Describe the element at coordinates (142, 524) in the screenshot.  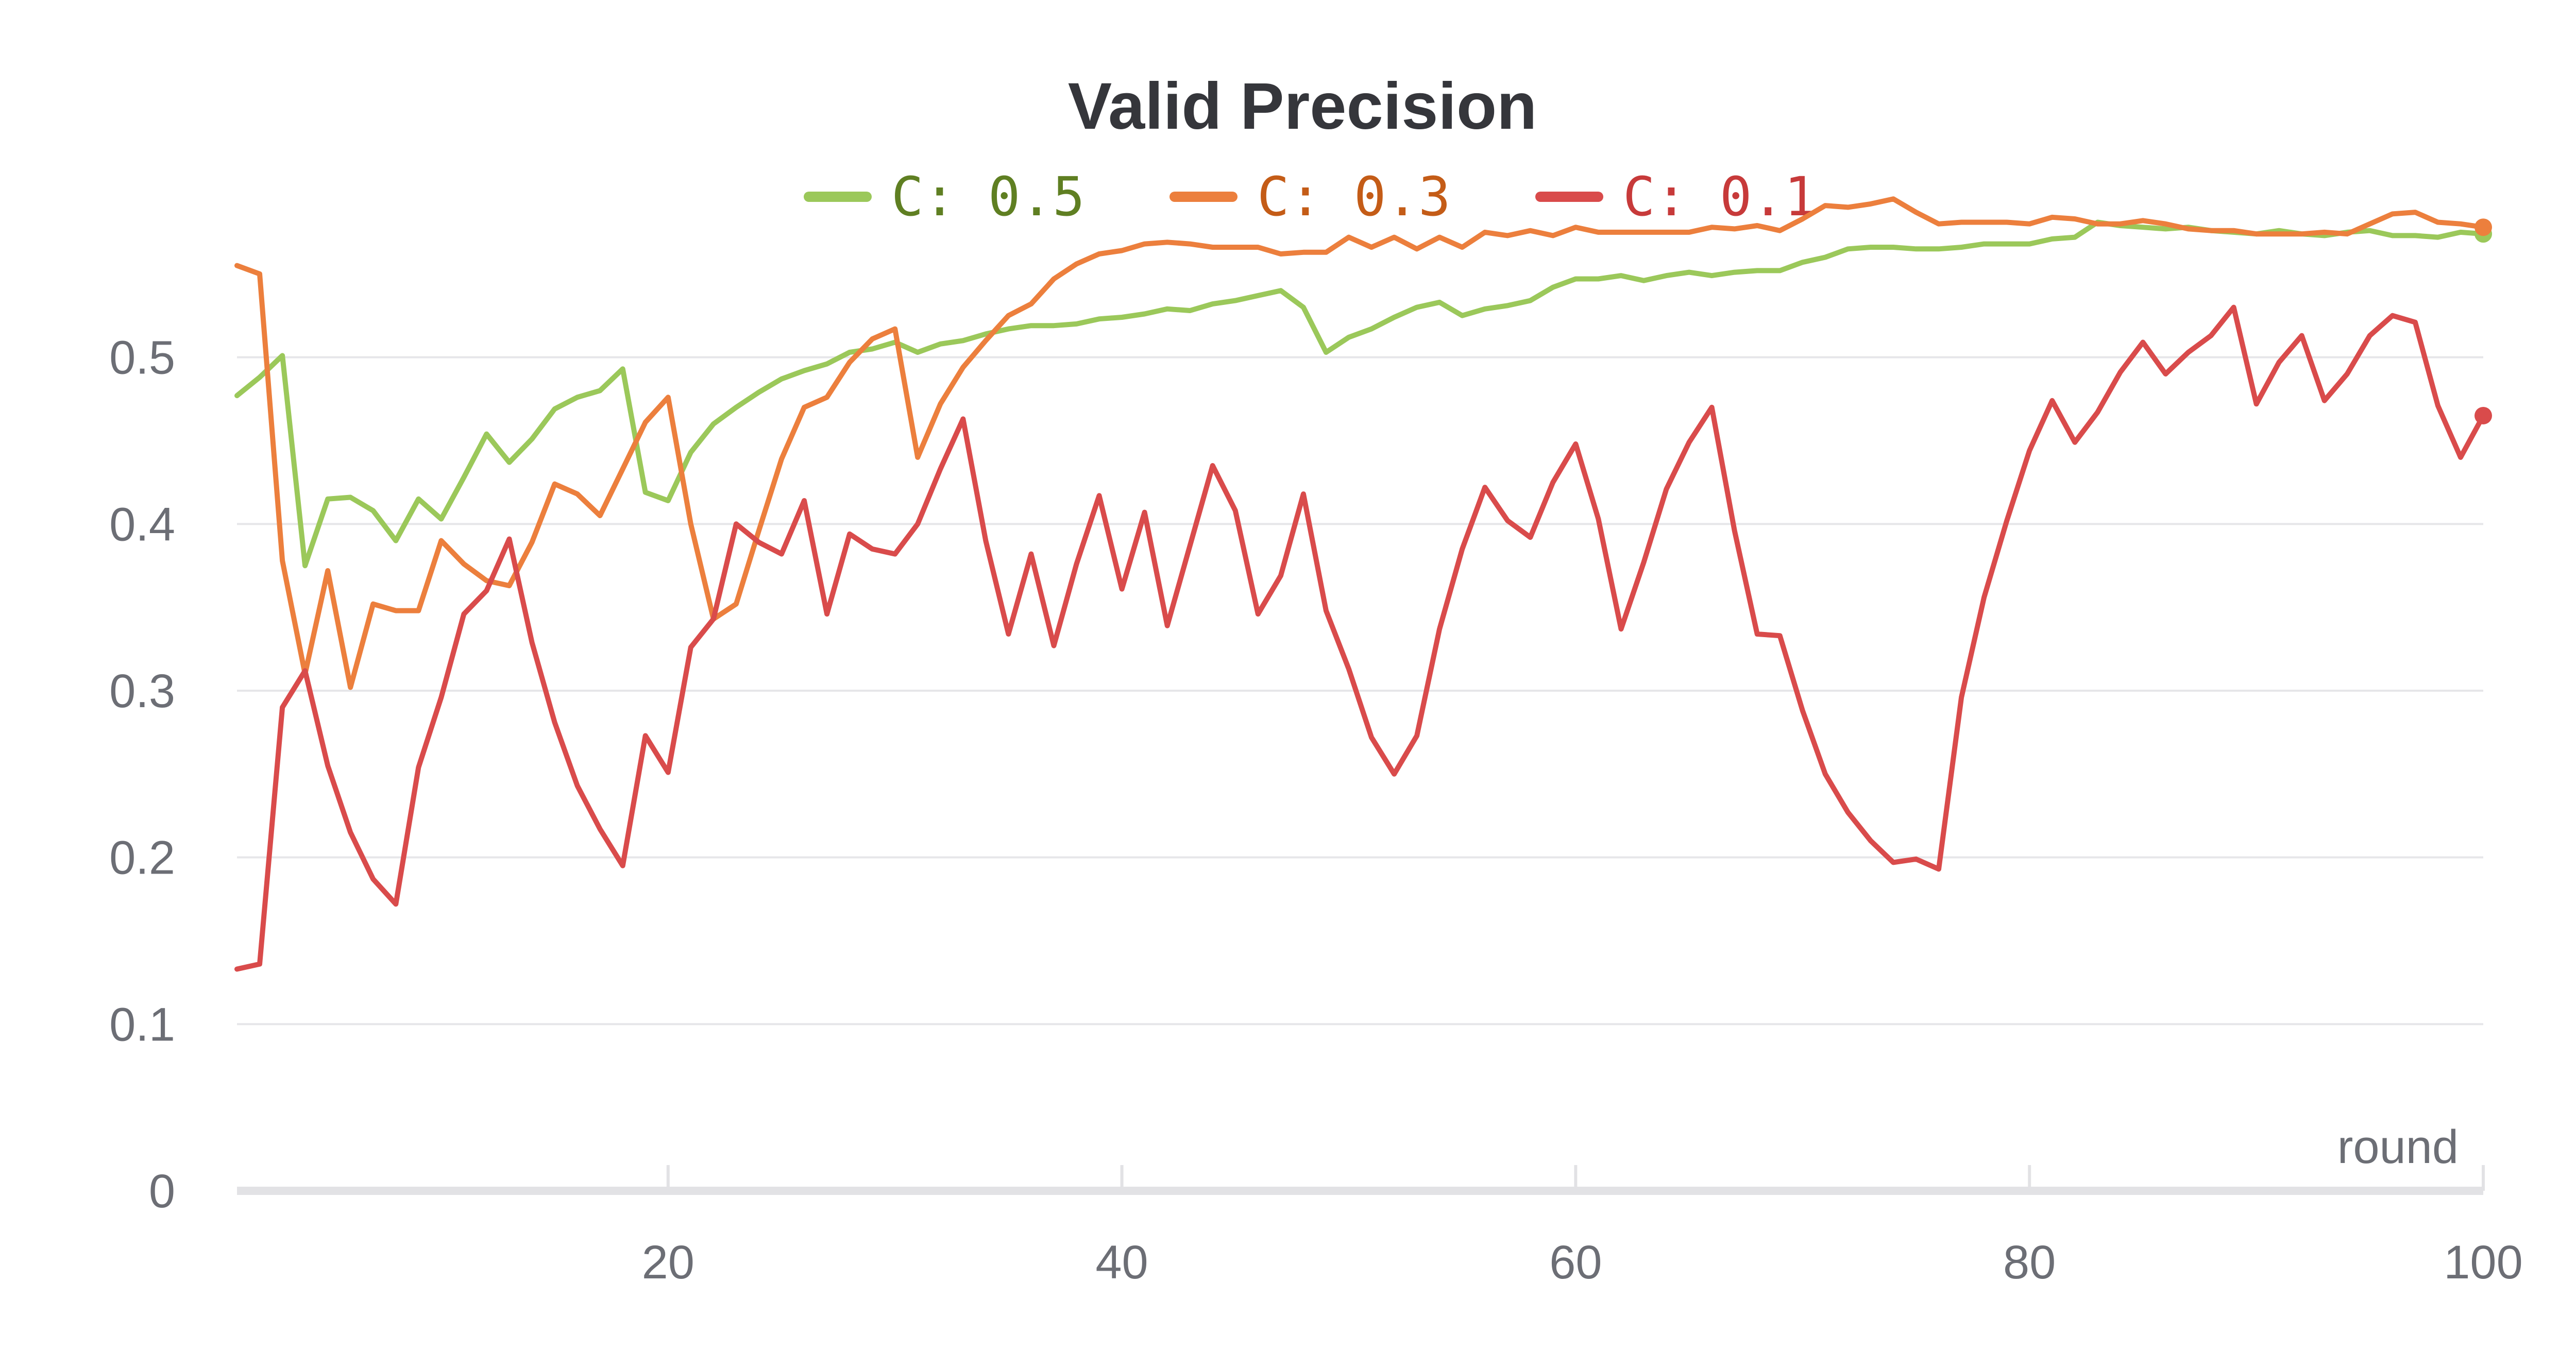
I see `y-tick-label: 0.4` at that location.